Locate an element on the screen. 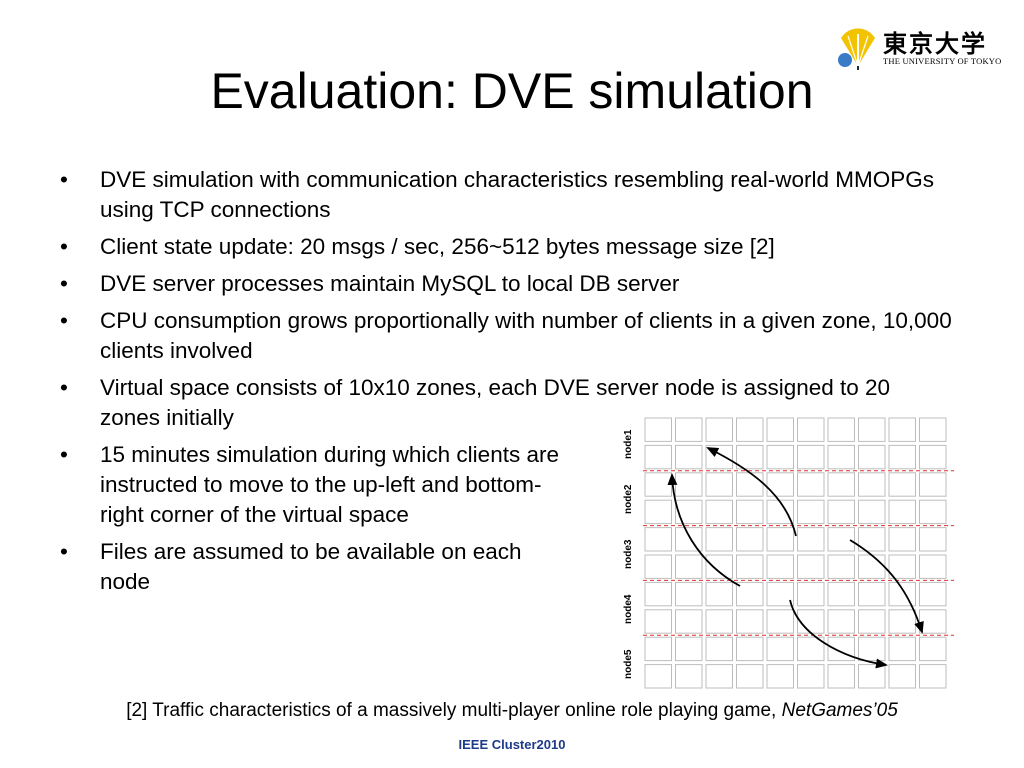 The height and width of the screenshot is (768, 1024). node-labels: node1 node2 node3 node4 node5 is located at coordinates (628, 554).